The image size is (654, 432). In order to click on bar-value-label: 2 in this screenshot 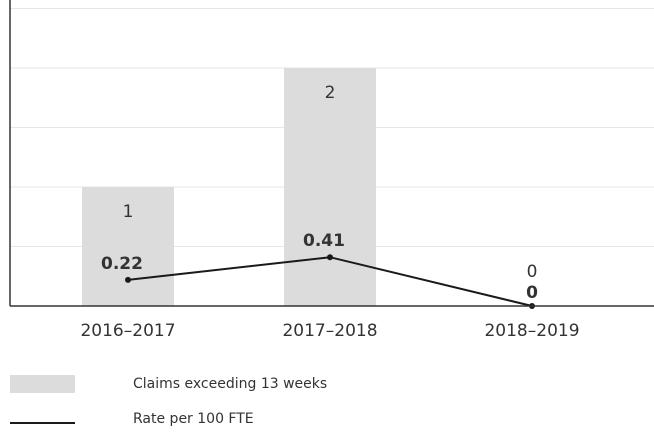, I will do `click(330, 93)`.